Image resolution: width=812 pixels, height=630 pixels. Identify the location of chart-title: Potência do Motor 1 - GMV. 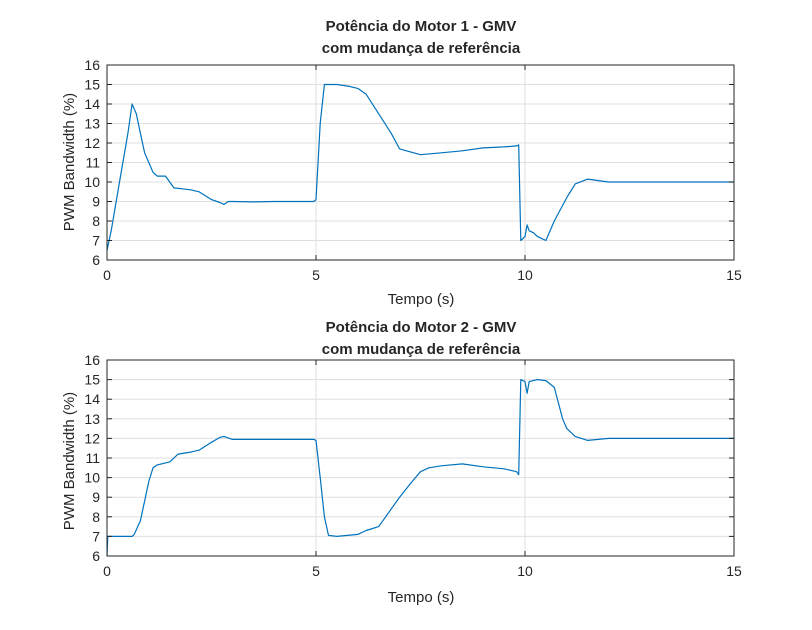
(421, 26).